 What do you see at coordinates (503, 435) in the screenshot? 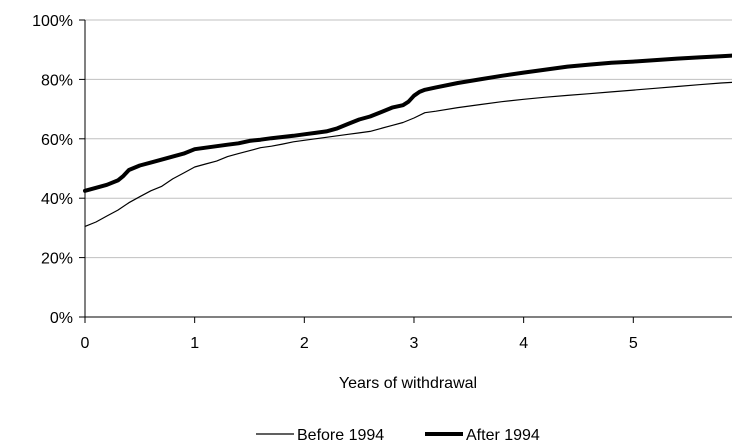
I see `legend-label-after-1994: After 1994` at bounding box center [503, 435].